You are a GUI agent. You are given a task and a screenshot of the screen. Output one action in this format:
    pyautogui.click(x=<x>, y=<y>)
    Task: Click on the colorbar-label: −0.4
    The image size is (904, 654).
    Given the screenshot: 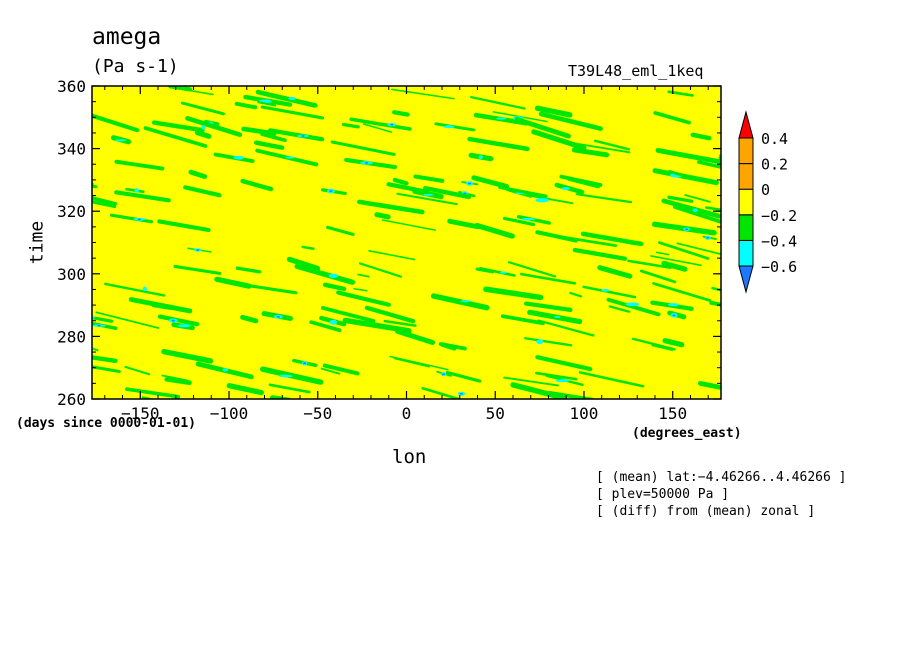 What is the action you would take?
    pyautogui.click(x=779, y=241)
    